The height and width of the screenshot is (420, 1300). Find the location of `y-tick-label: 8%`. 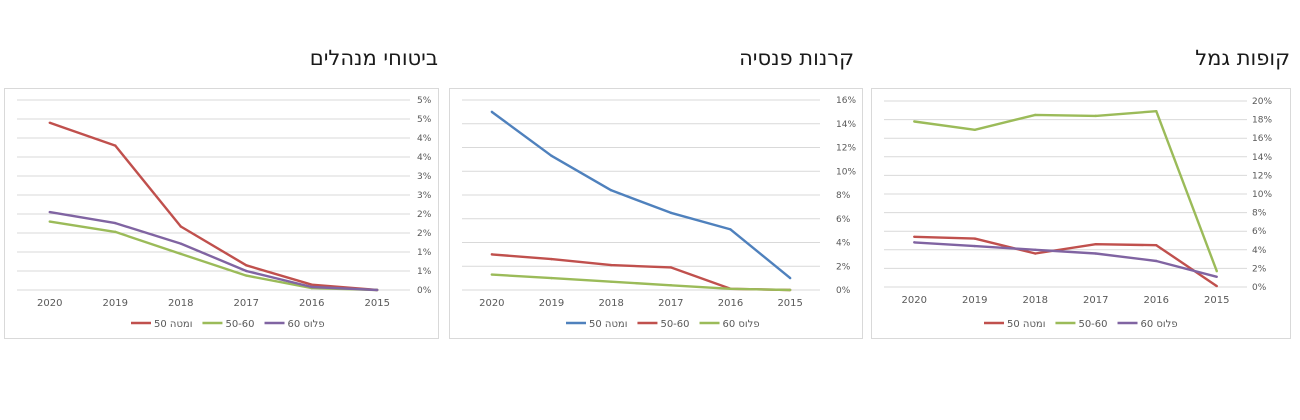

y-tick-label: 8% is located at coordinates (1259, 214).